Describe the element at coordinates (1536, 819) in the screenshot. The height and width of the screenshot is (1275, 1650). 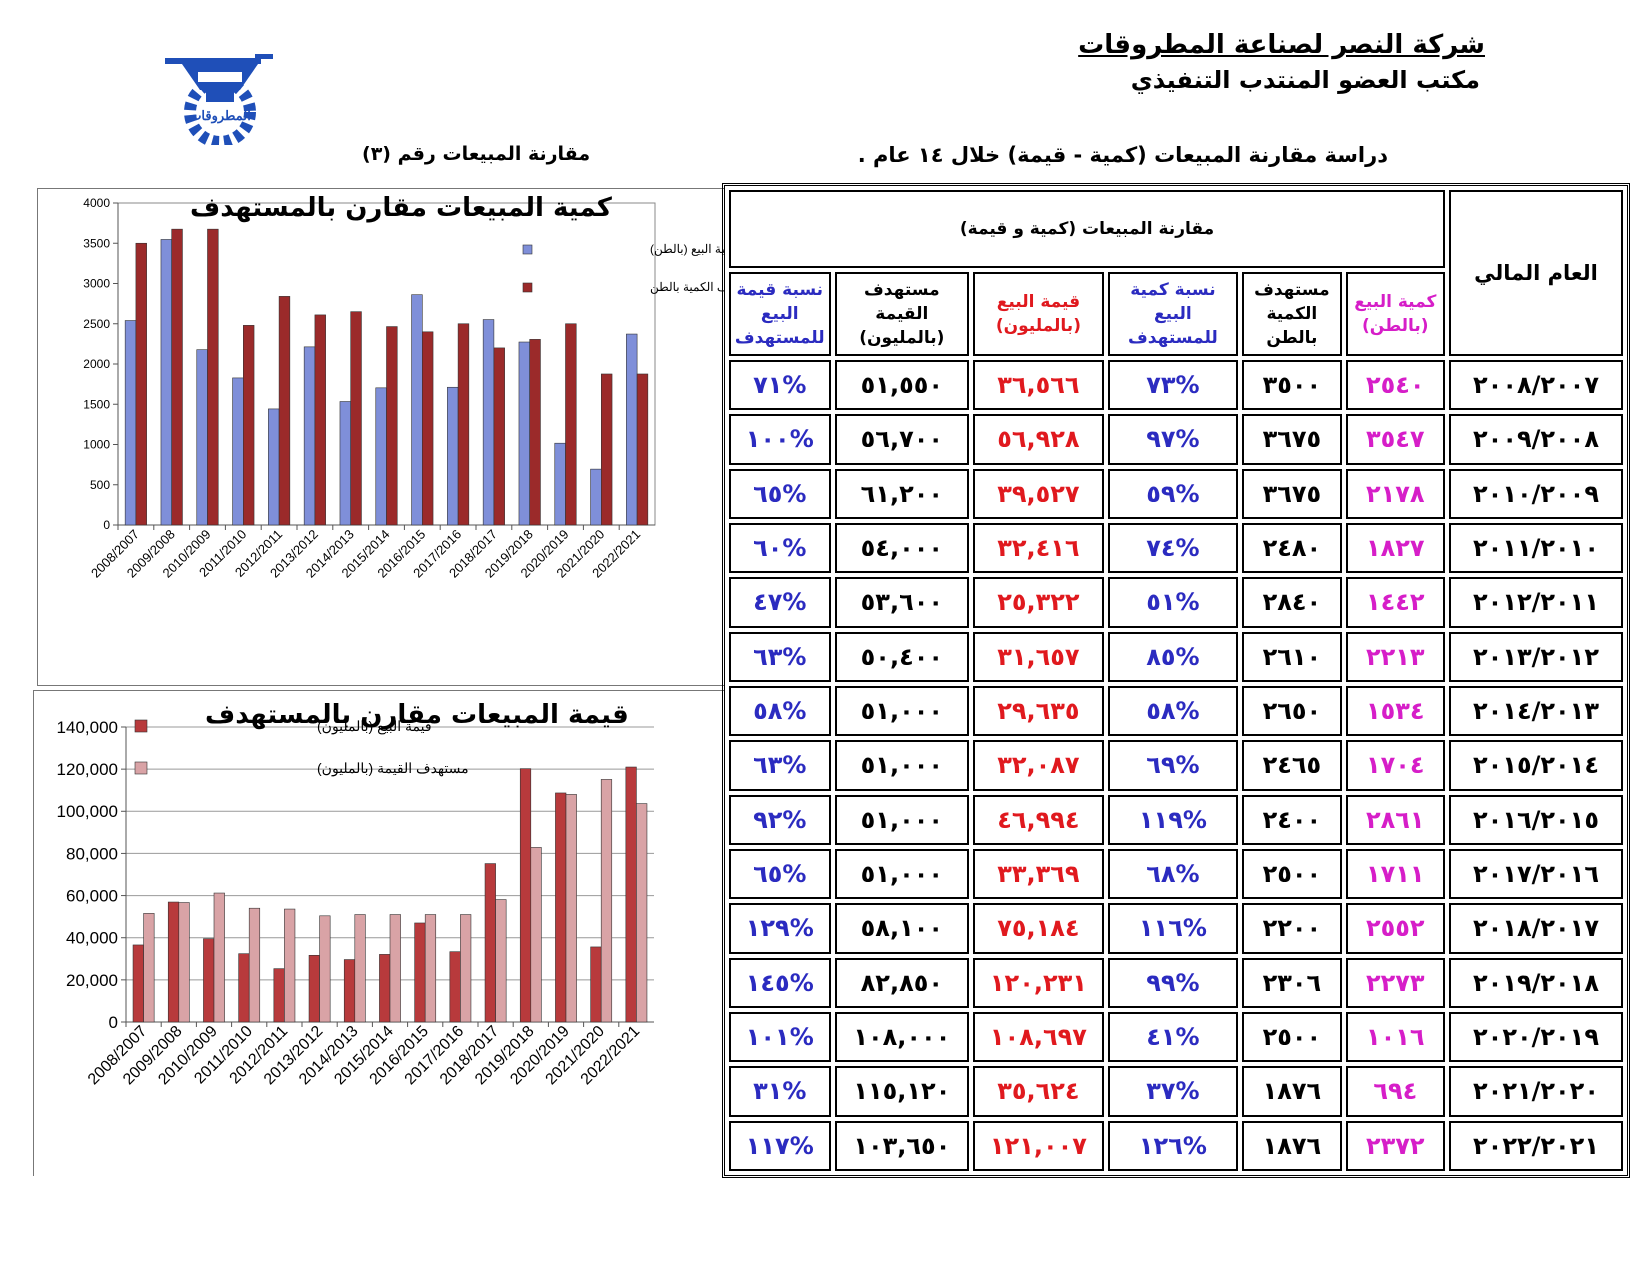
I see `year-cell: ٢٠١٦/٢٠١٥` at that location.